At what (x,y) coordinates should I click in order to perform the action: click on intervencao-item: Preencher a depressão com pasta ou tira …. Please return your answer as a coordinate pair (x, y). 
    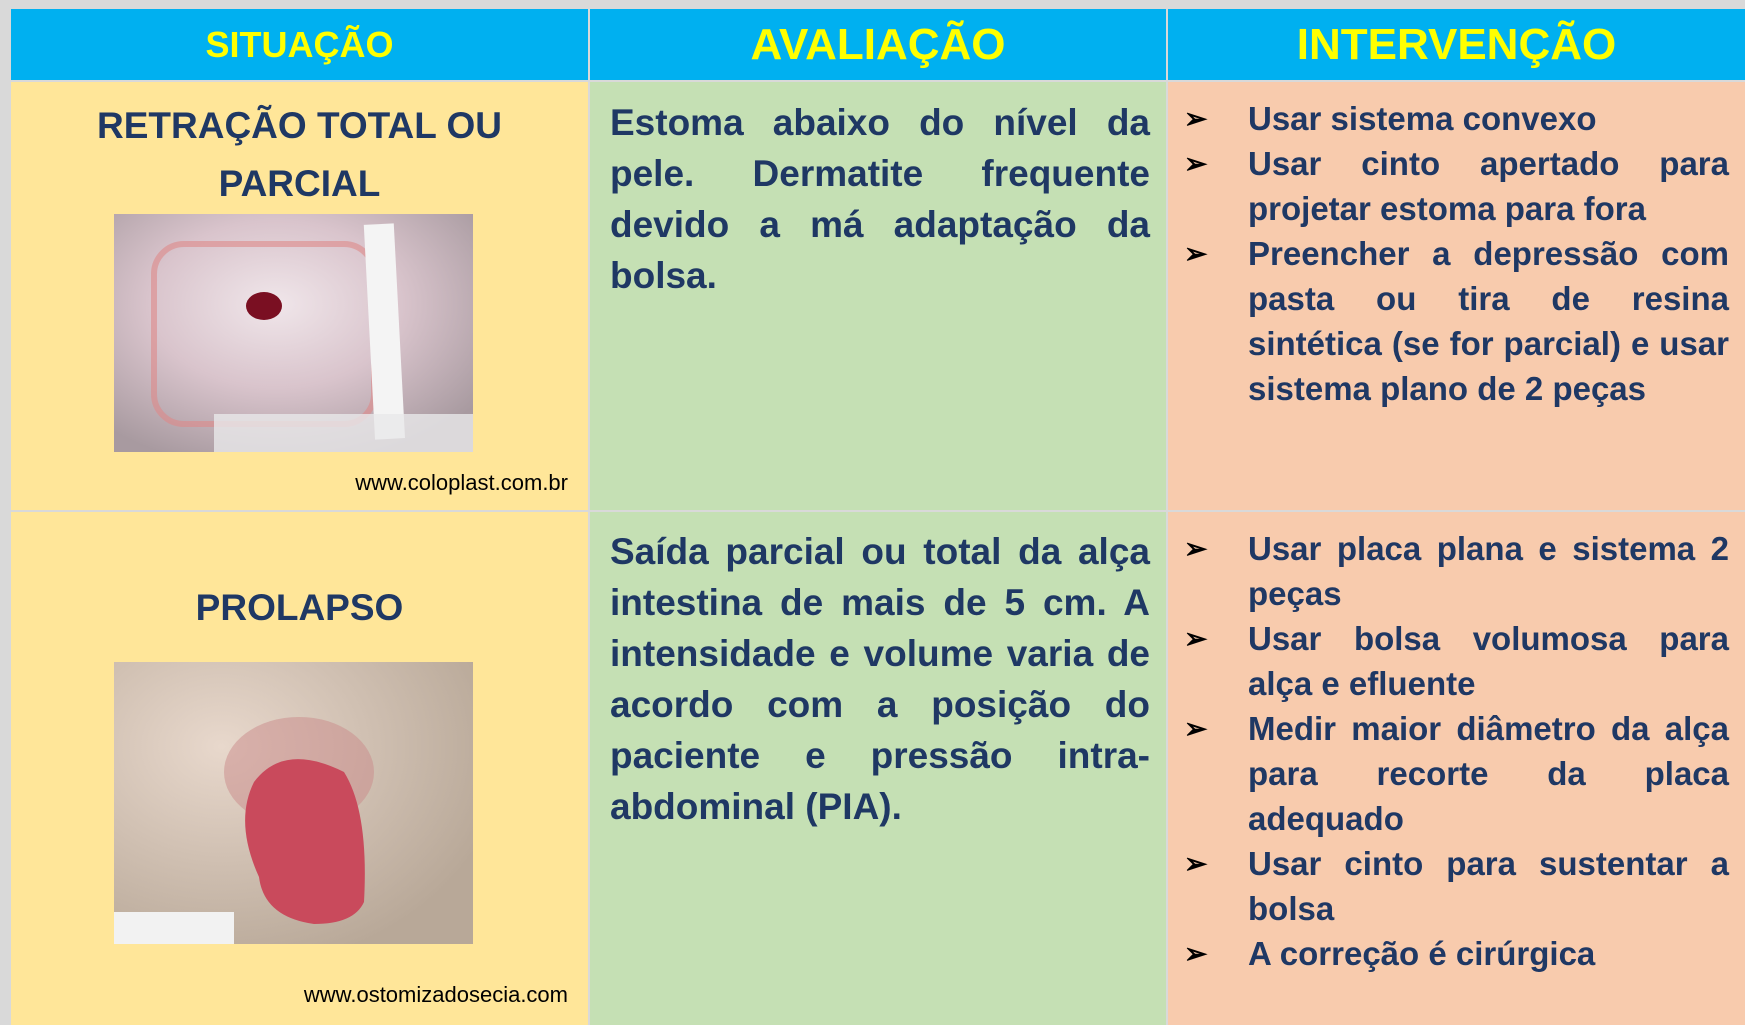
    Looking at the image, I should click on (1456, 321).